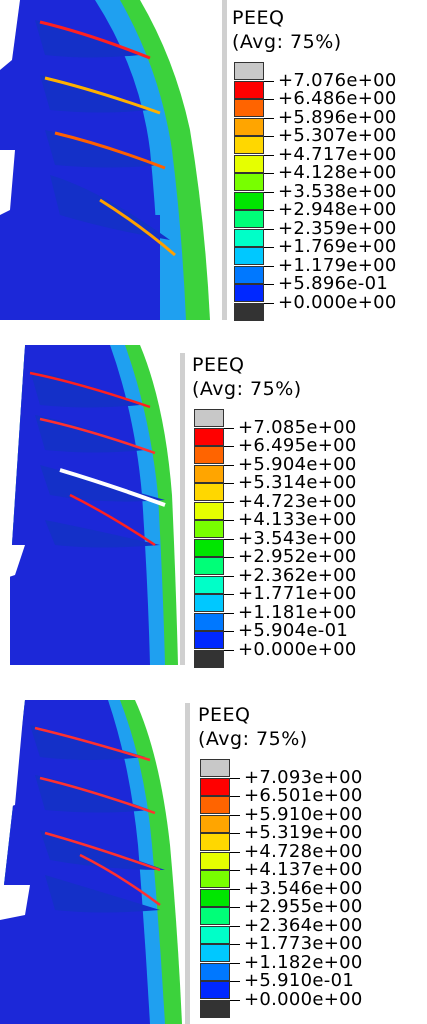 The height and width of the screenshot is (1024, 427). What do you see at coordinates (297, 427) in the screenshot?
I see `legend-label: +7.085e+00` at bounding box center [297, 427].